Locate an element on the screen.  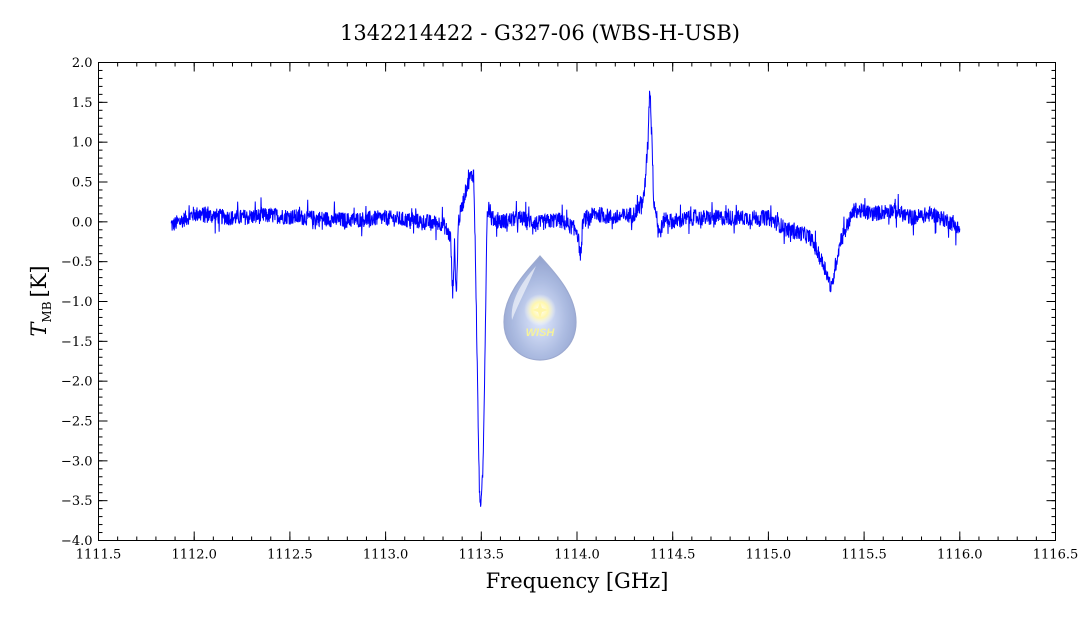
y-tick-label: −1.5 is located at coordinates (77, 342).